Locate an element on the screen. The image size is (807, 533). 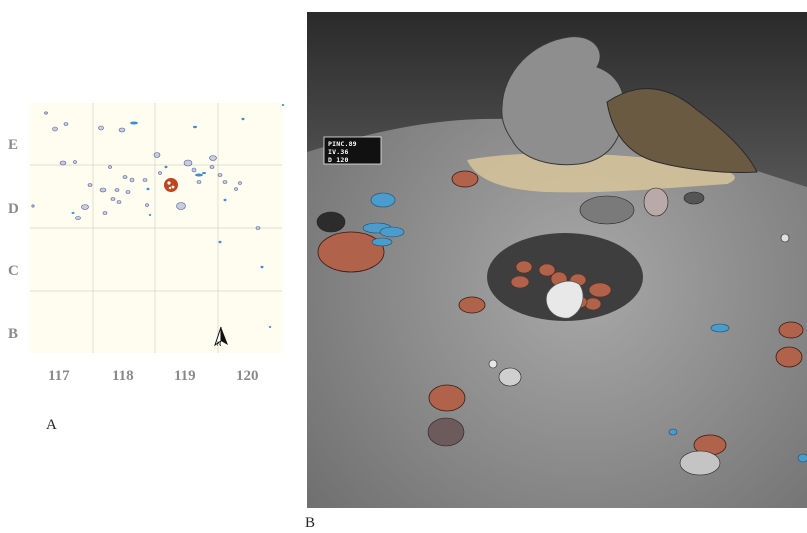
north-label: N is located at coordinates (219, 345).